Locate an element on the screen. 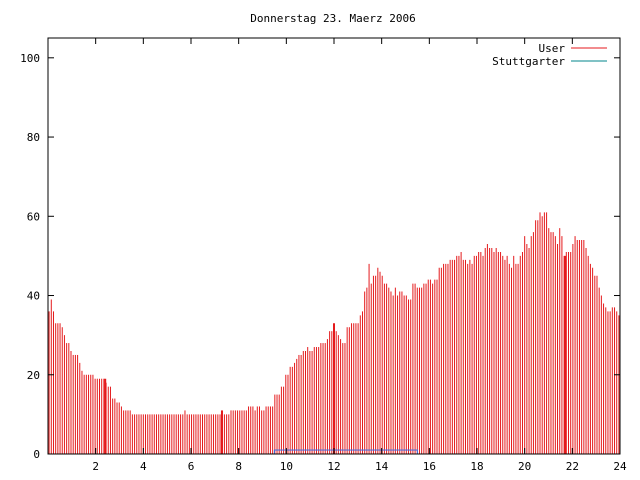 The image size is (640, 480). chart-title: Donnerstag 23. Maerz 2006 is located at coordinates (333, 18).